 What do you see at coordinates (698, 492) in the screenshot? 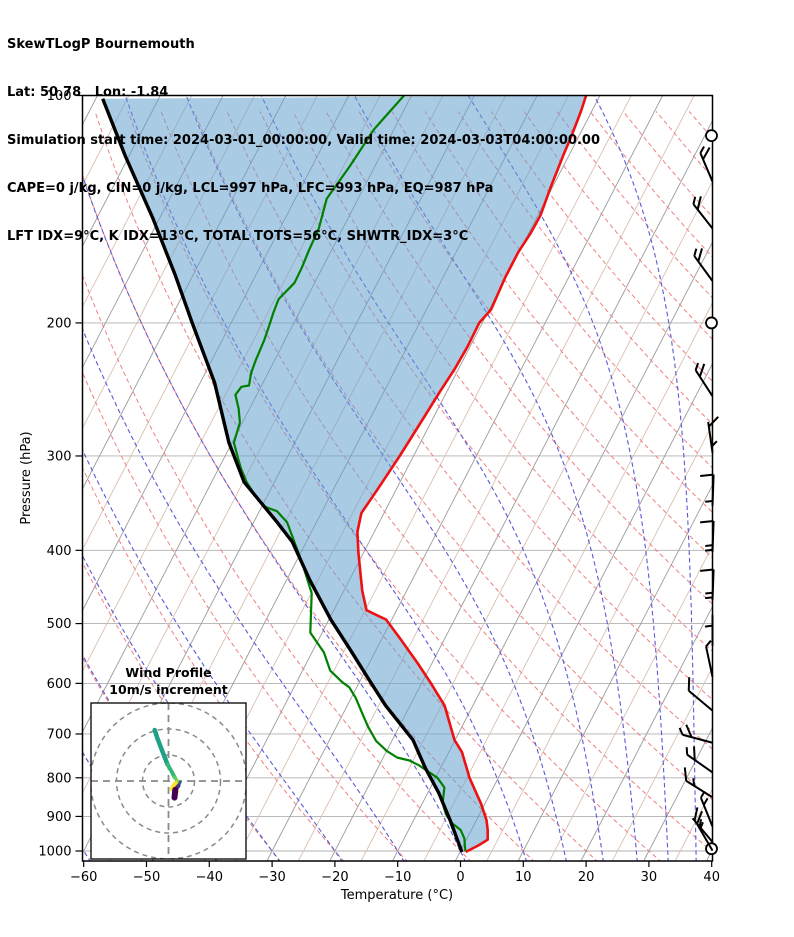
I see `wind-barbs` at bounding box center [698, 492].